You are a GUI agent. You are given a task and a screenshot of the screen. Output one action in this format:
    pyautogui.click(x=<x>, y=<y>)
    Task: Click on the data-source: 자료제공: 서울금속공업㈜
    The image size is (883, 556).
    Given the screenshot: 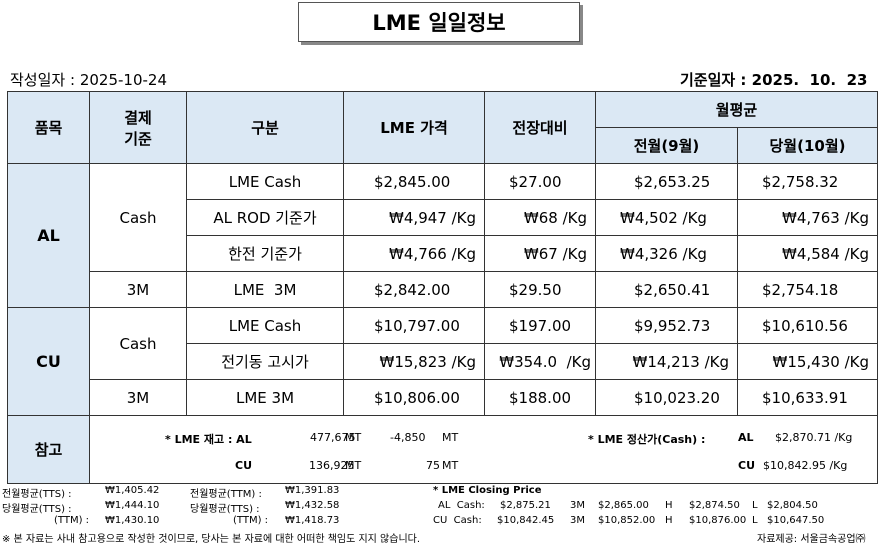 What is the action you would take?
    pyautogui.click(x=811, y=539)
    